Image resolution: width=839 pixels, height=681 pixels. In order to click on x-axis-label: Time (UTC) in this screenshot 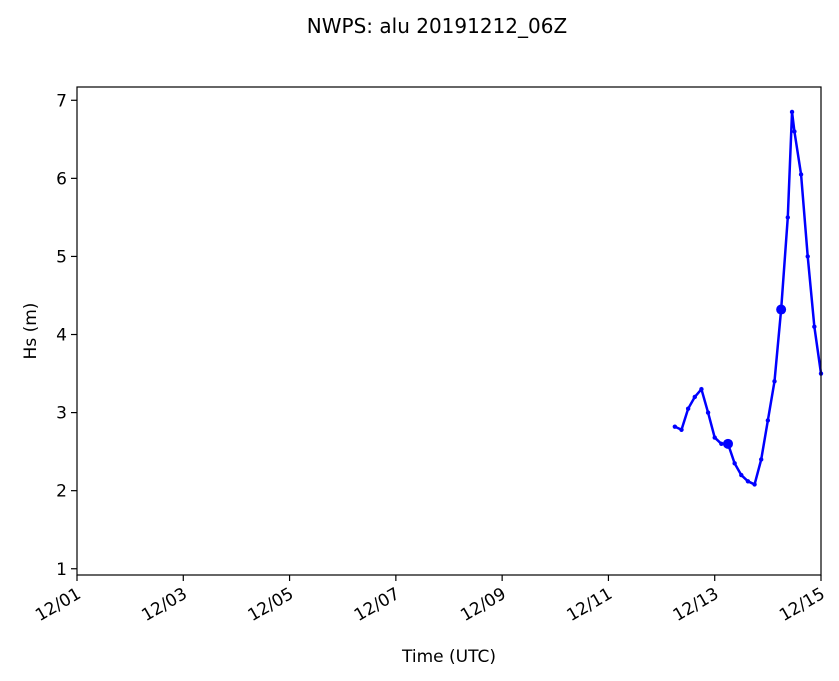, I will do `click(448, 657)`.